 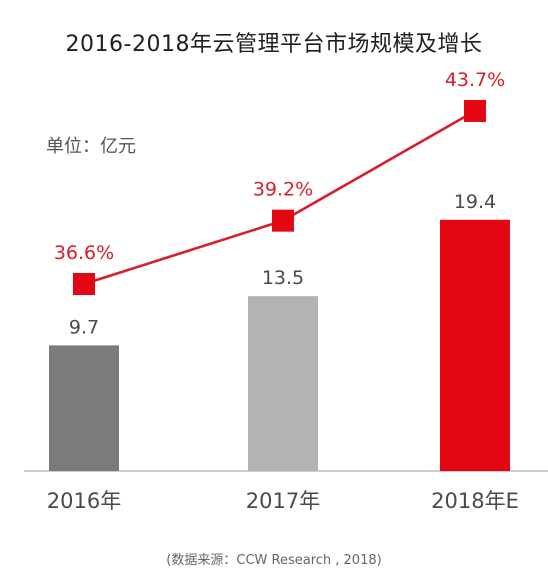 I want to click on growth-rate-label: 36.6%, so click(x=84, y=253).